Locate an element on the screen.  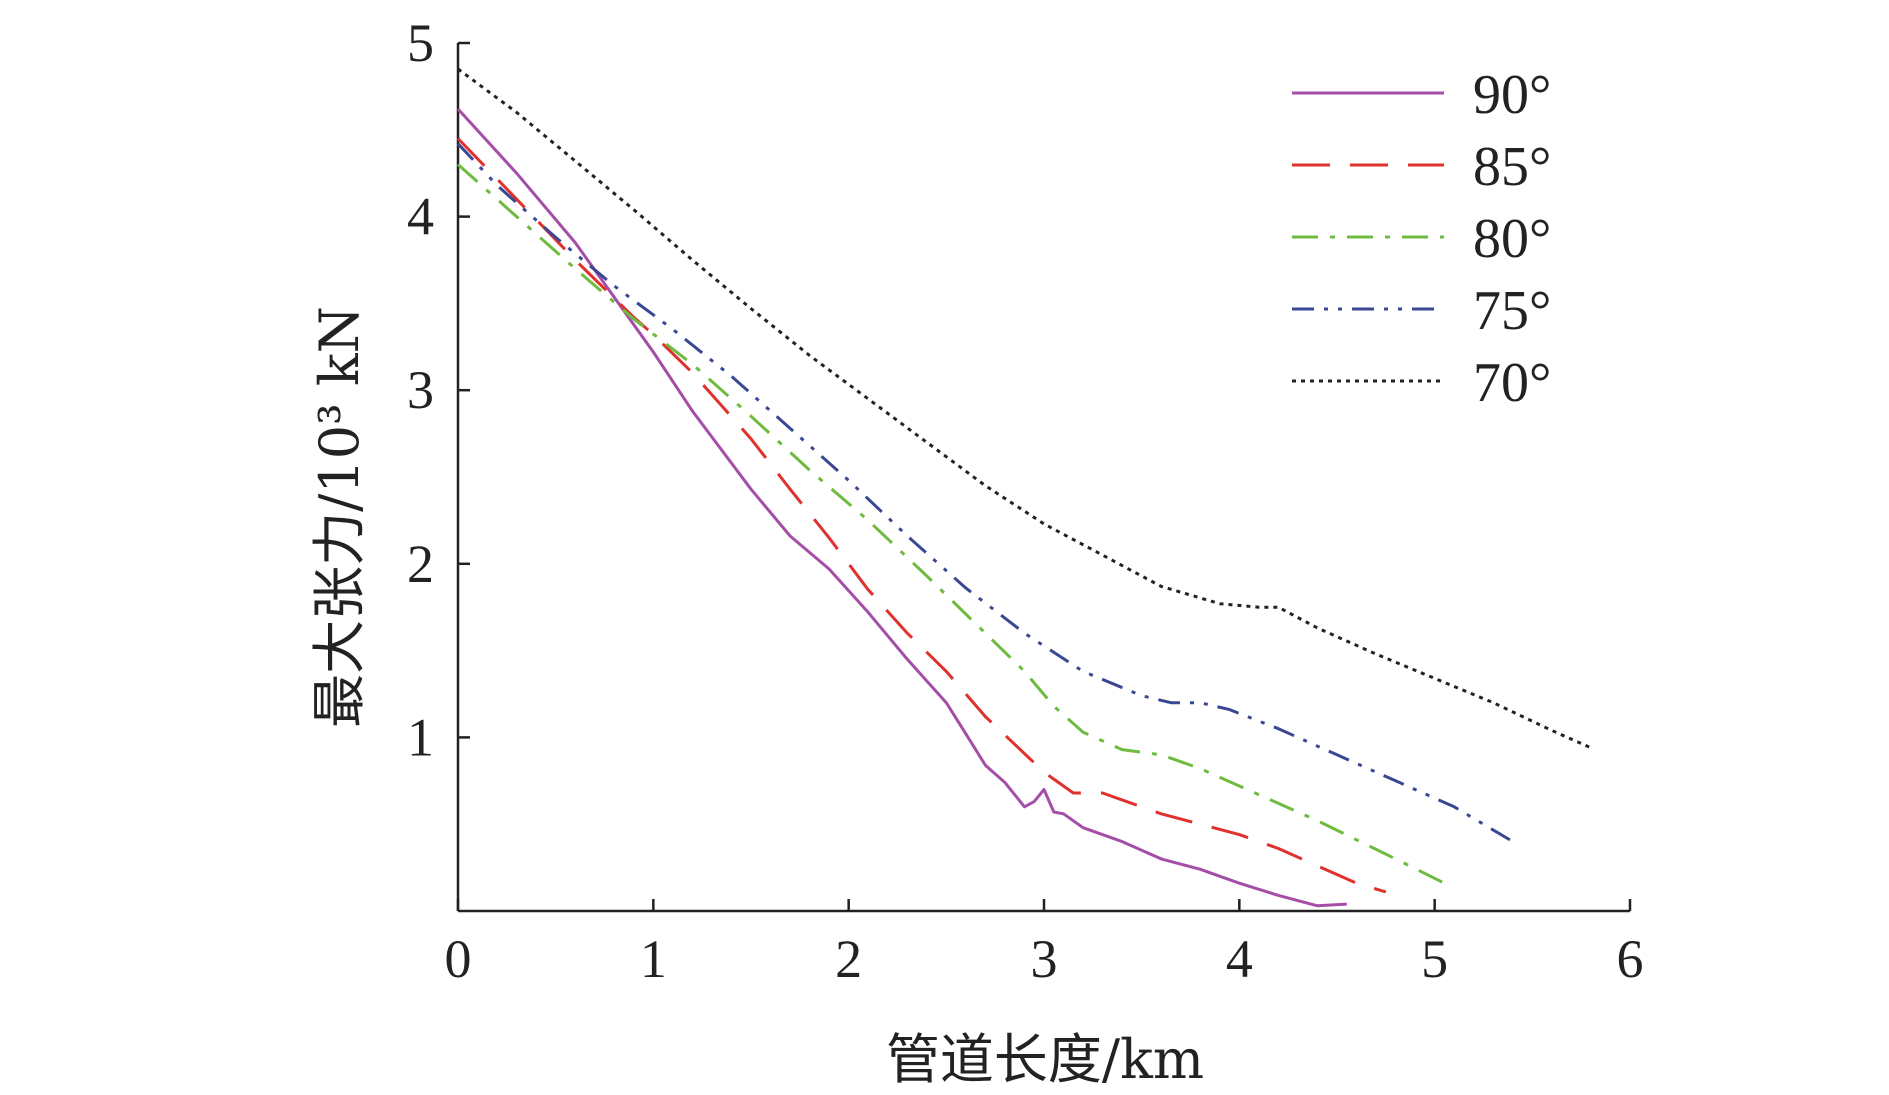
x-tick-label: 5 is located at coordinates (1434, 959).